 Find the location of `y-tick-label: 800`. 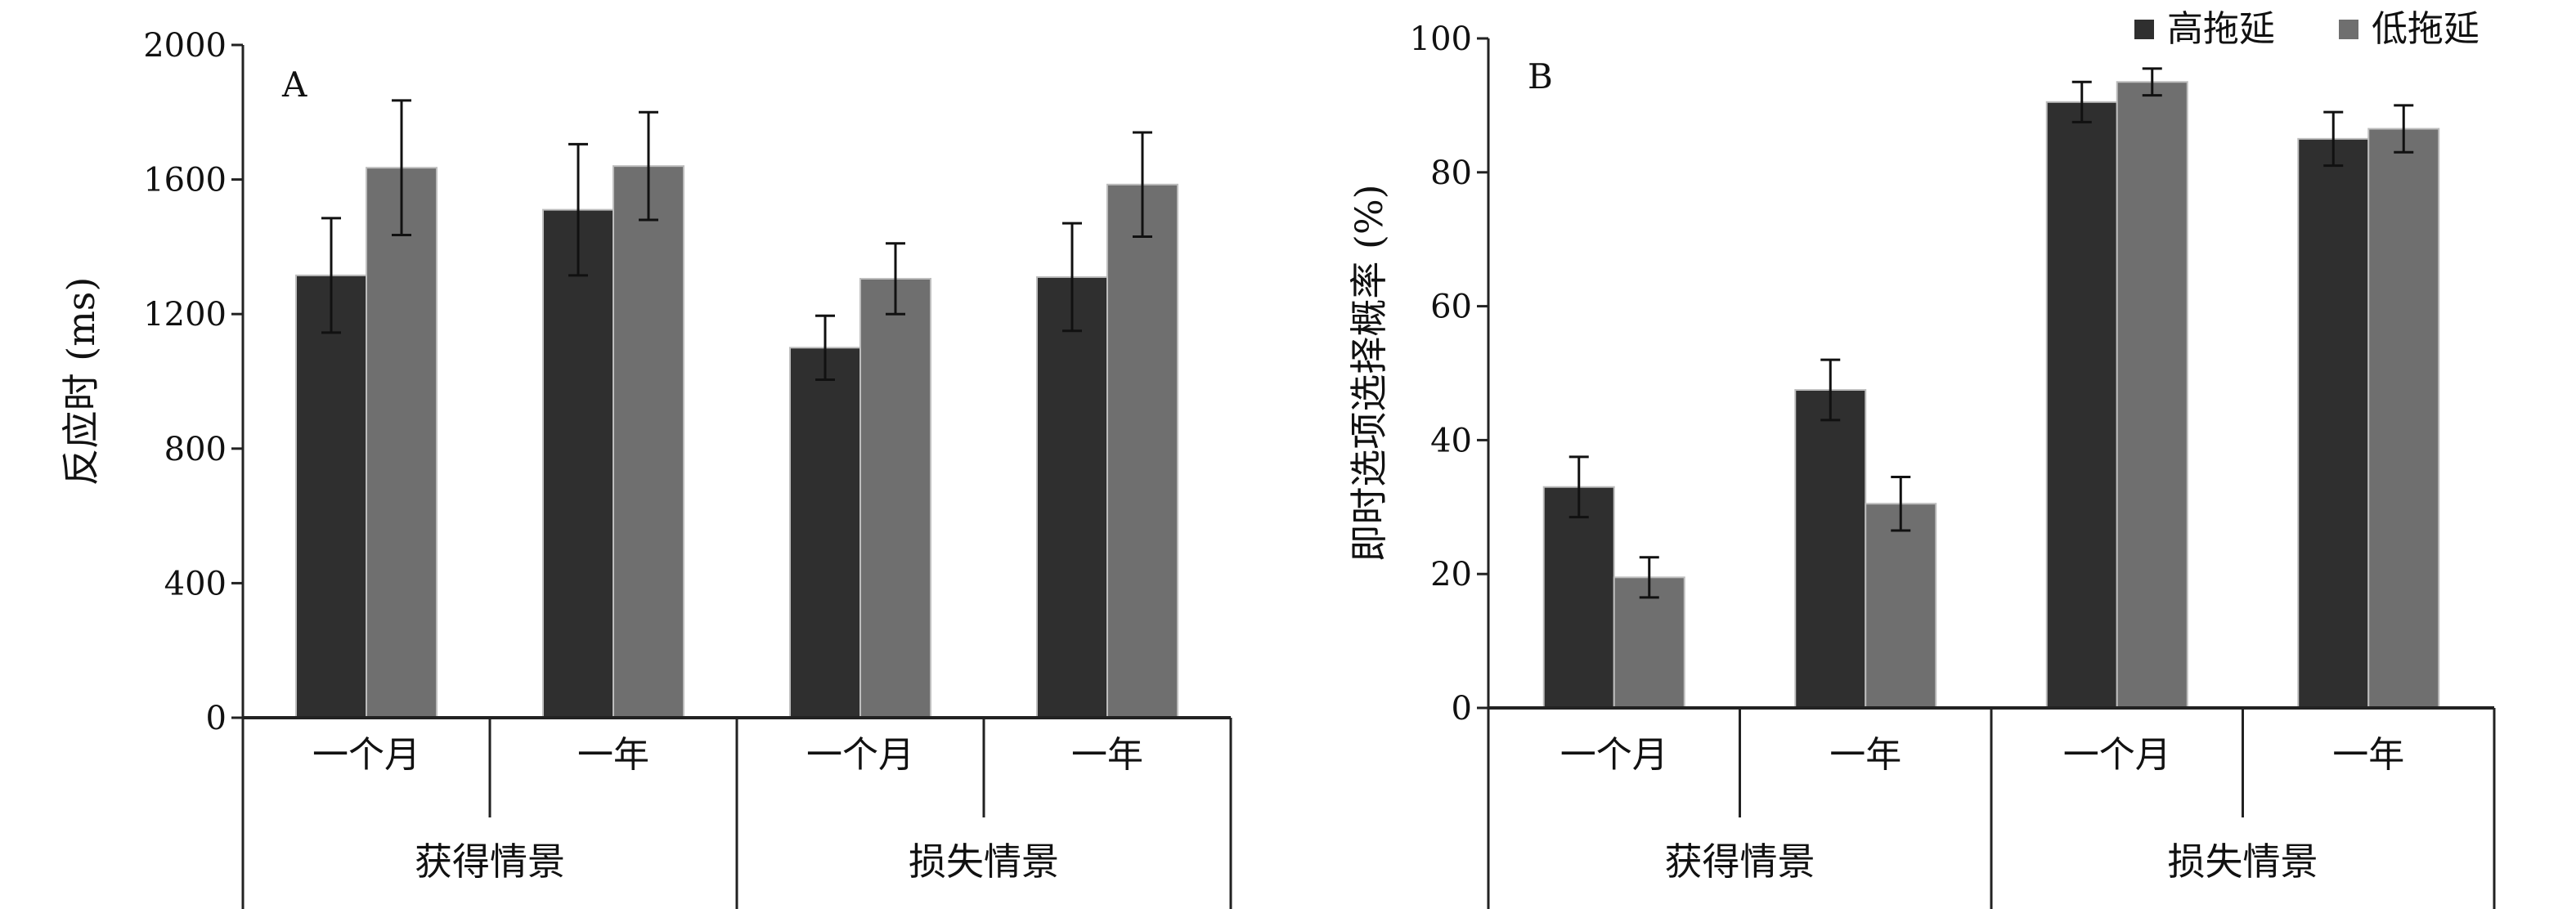

y-tick-label: 800 is located at coordinates (195, 450).